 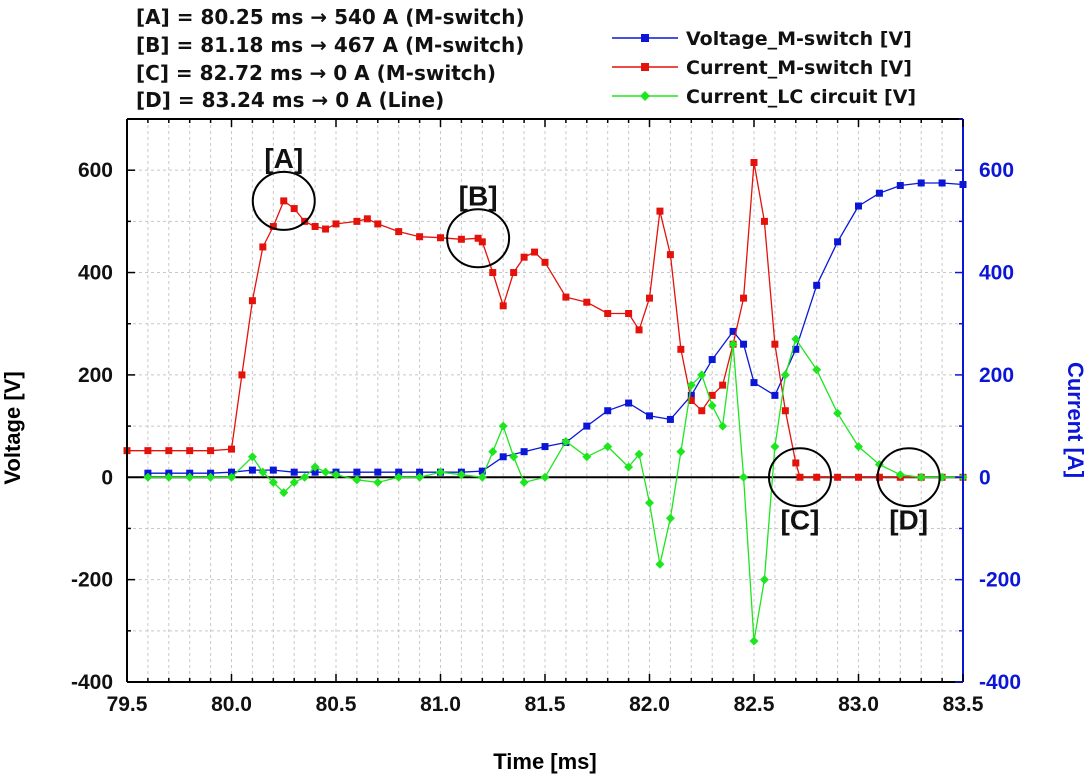 I want to click on x-tick-label: 81.5, so click(x=545, y=704).